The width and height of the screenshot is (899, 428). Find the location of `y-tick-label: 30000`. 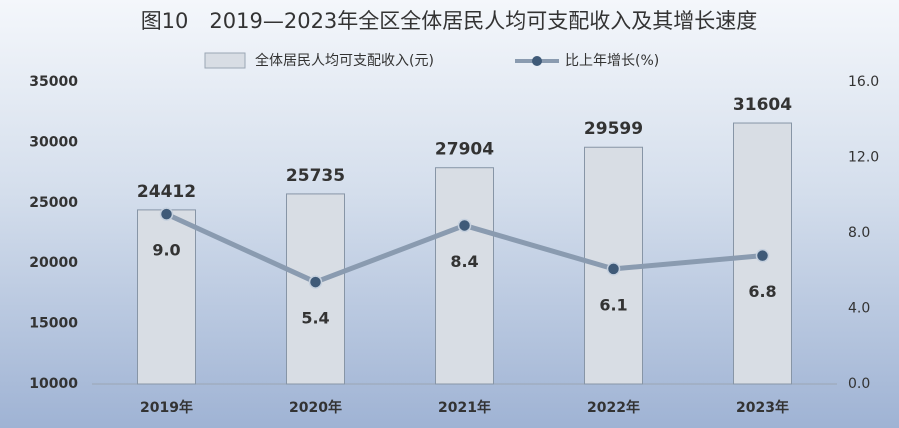

y-tick-label: 30000 is located at coordinates (53, 142).